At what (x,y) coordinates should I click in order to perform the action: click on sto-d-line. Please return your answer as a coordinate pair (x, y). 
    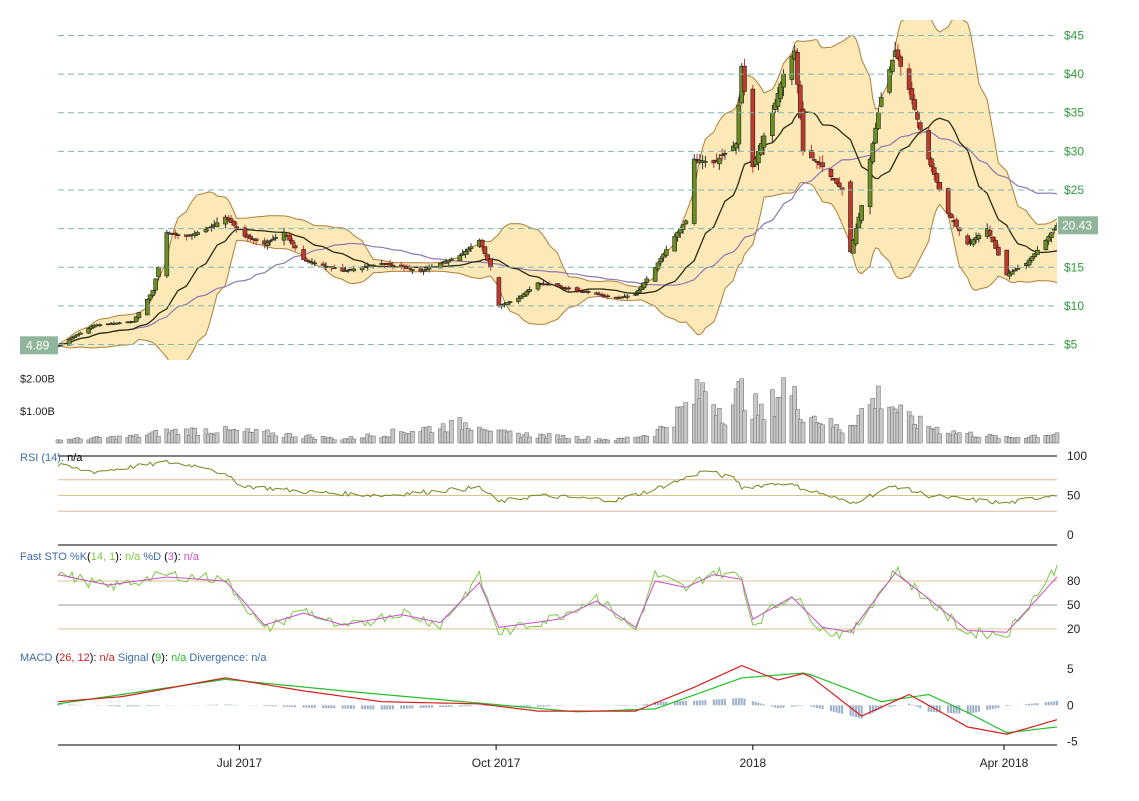
    Looking at the image, I should click on (557, 602).